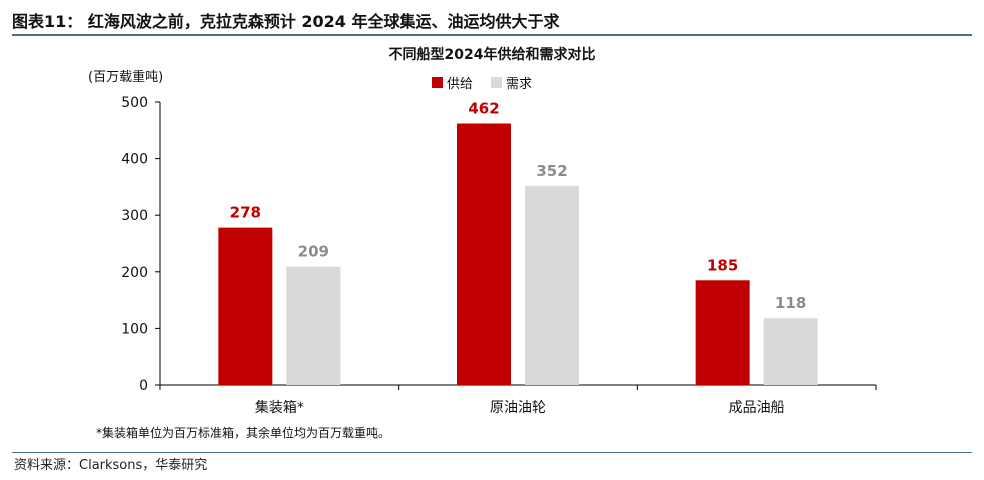 Image resolution: width=984 pixels, height=480 pixels. Describe the element at coordinates (286, 21) in the screenshot. I see `figure-title: 图表11： 红海风波之前，克拉克森预计 2024 年全球集运、油运均供大于求` at that location.